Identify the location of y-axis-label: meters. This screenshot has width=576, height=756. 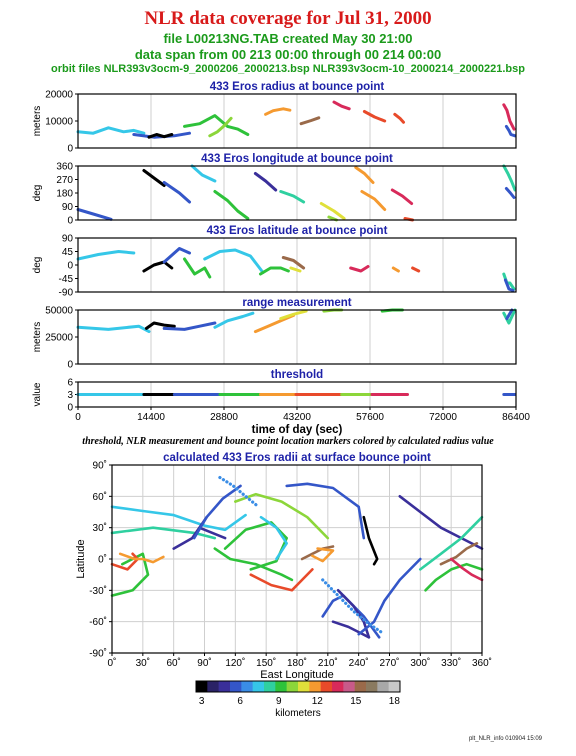
(37, 337).